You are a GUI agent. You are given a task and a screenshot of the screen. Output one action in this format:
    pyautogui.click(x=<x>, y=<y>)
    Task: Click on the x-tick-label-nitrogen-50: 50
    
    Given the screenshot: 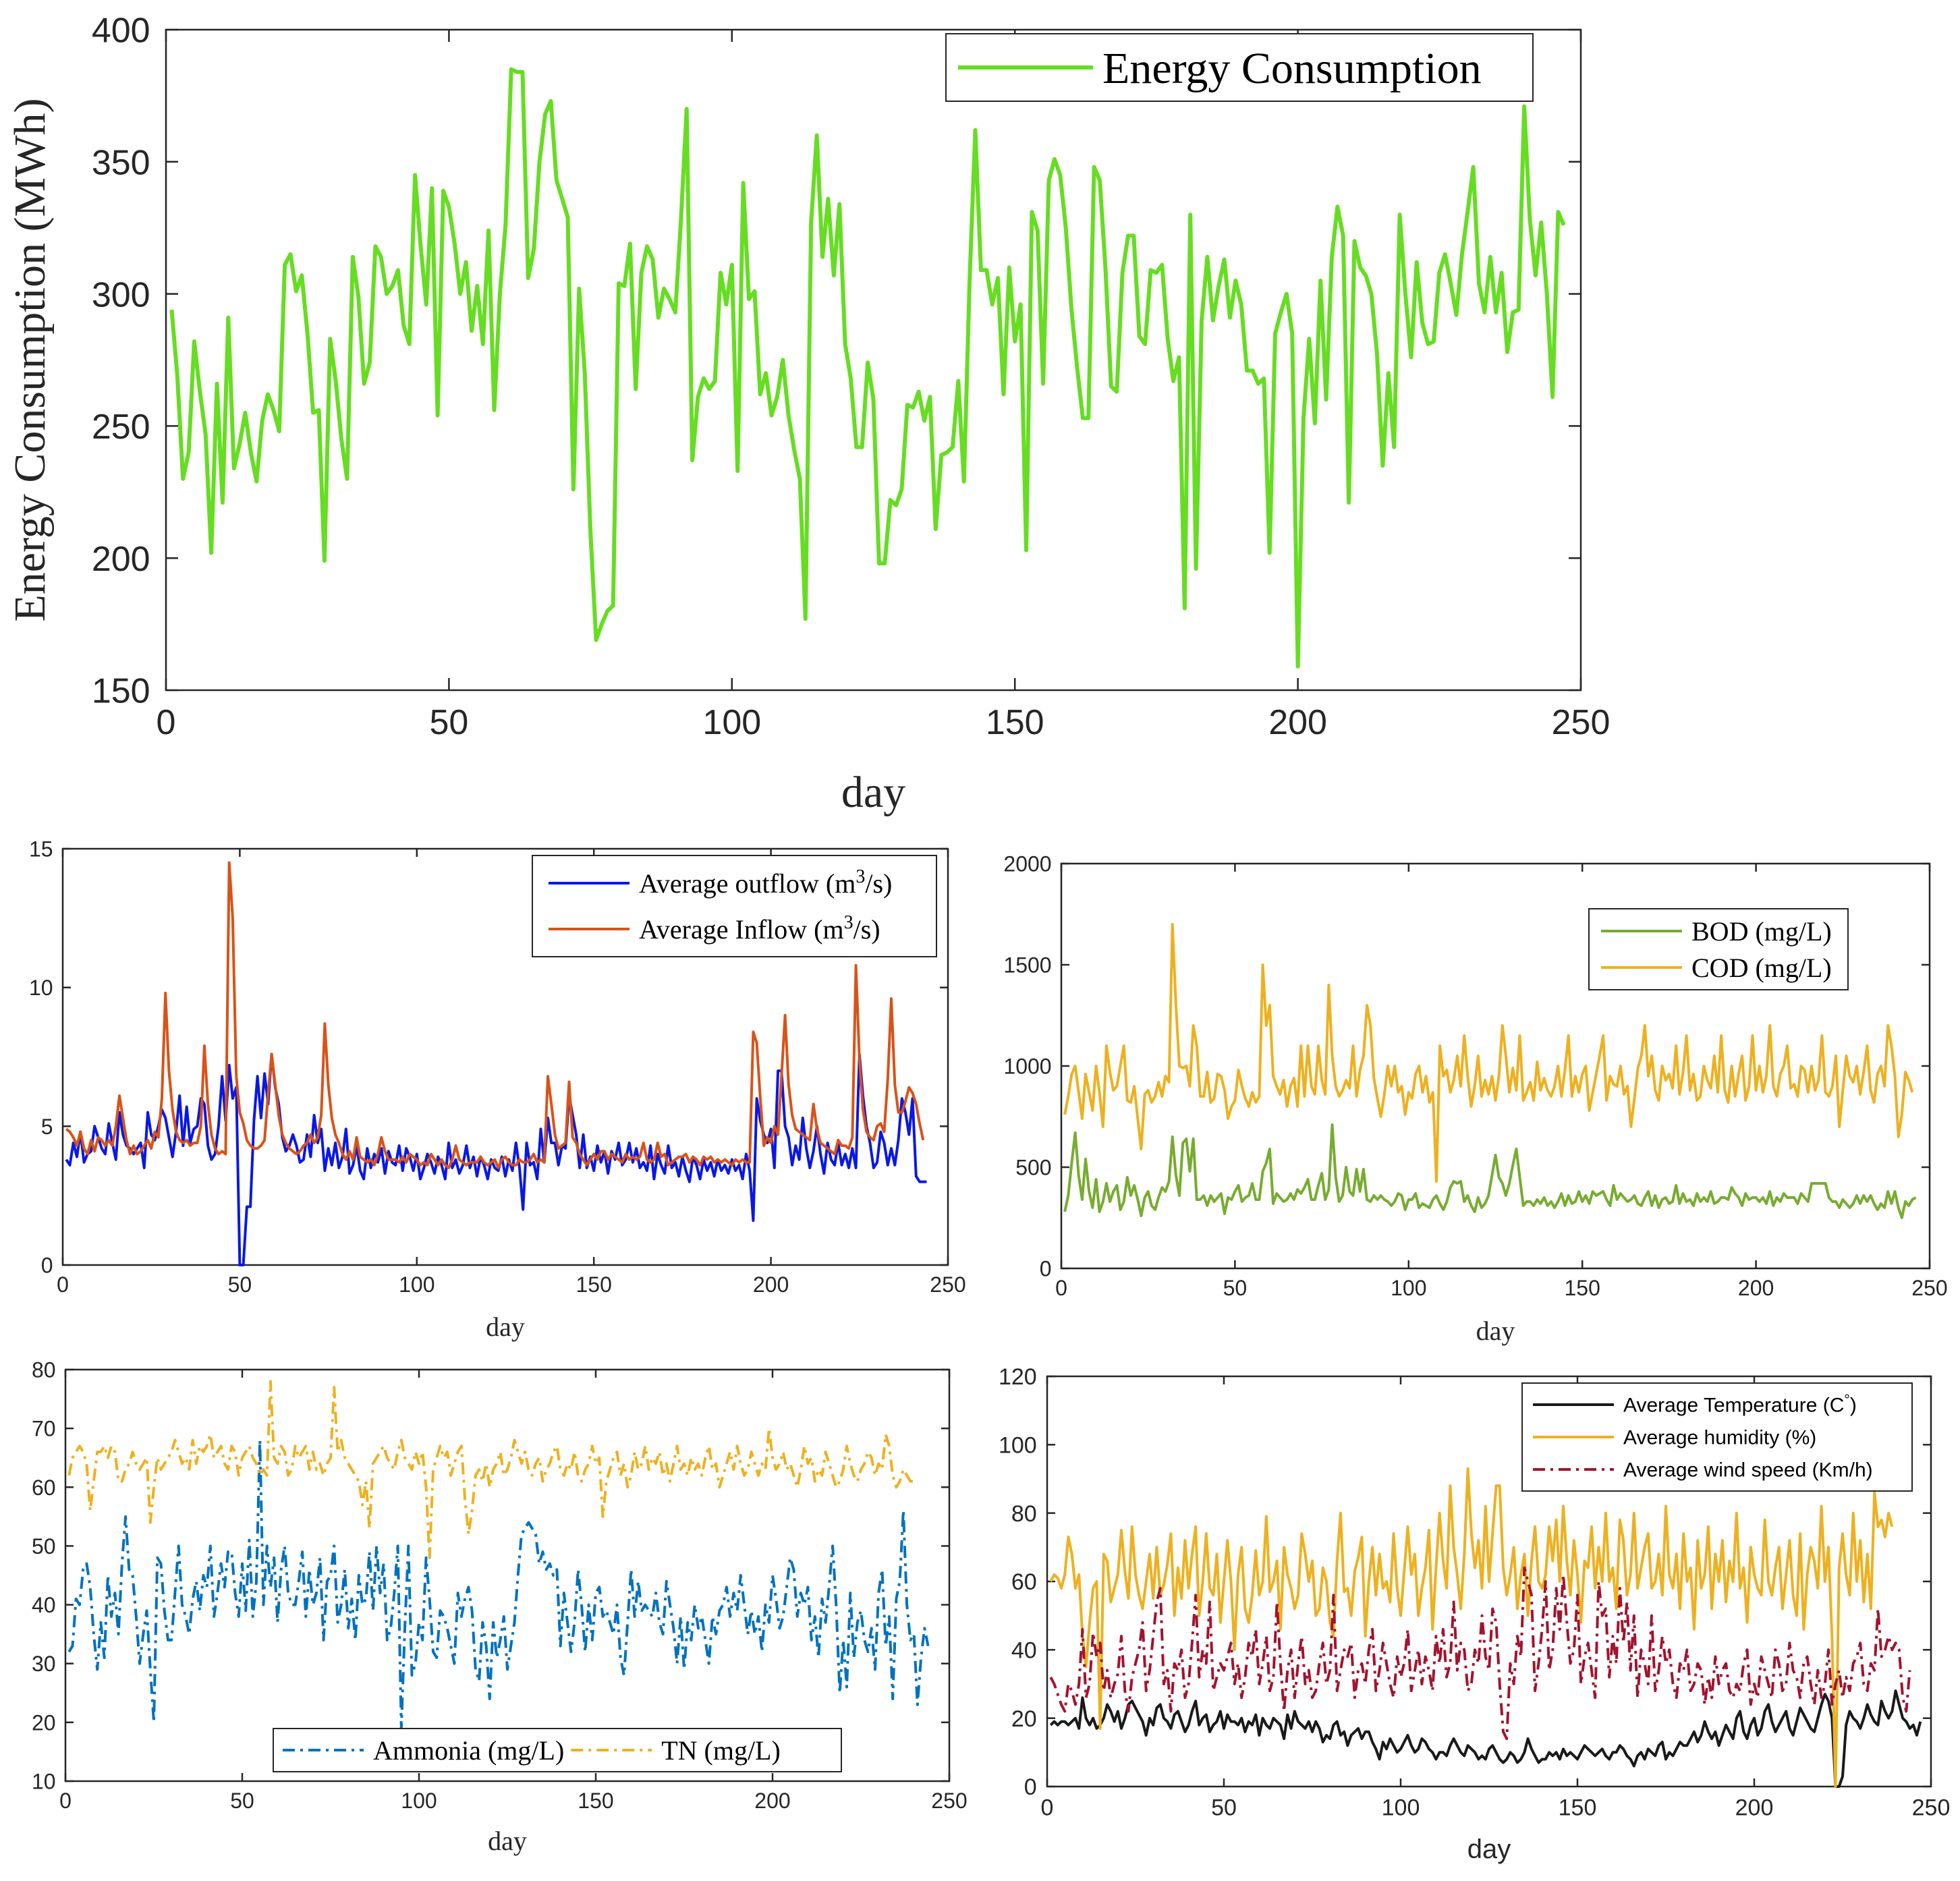 What is the action you would take?
    pyautogui.click(x=242, y=1801)
    